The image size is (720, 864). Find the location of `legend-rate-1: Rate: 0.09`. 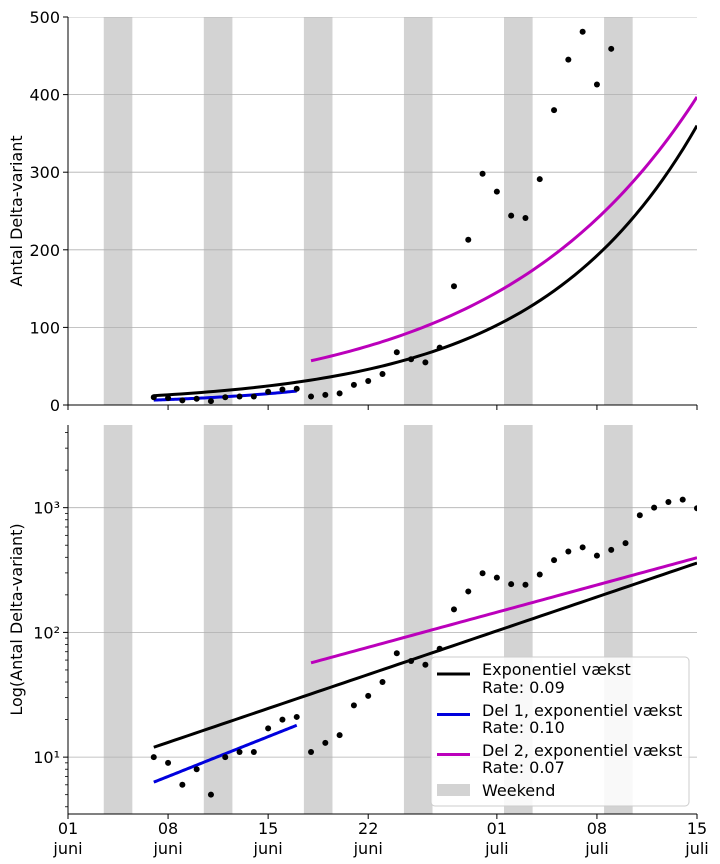

legend-rate-1: Rate: 0.09 is located at coordinates (523, 687).